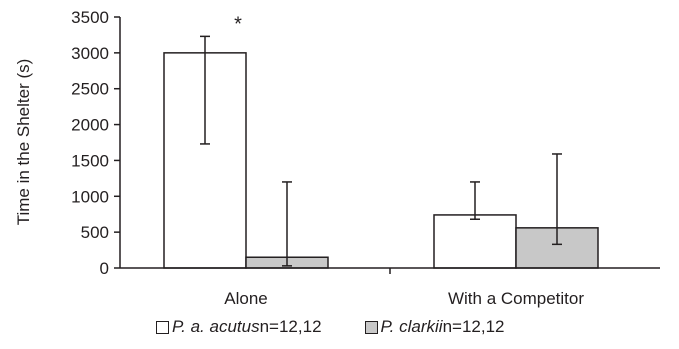 The height and width of the screenshot is (349, 679). I want to click on category-labels: Alone With a Competitor, so click(404, 288).